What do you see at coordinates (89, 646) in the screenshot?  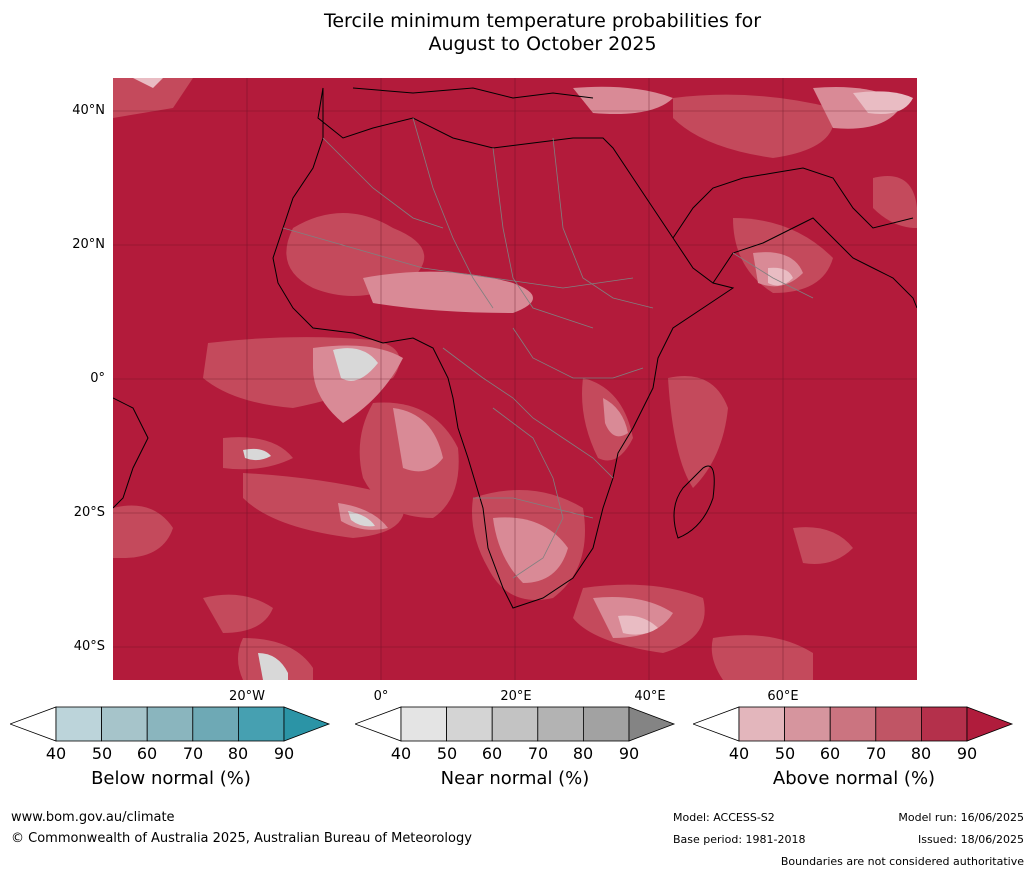 I see `lat-label-40s: 40°S` at bounding box center [89, 646].